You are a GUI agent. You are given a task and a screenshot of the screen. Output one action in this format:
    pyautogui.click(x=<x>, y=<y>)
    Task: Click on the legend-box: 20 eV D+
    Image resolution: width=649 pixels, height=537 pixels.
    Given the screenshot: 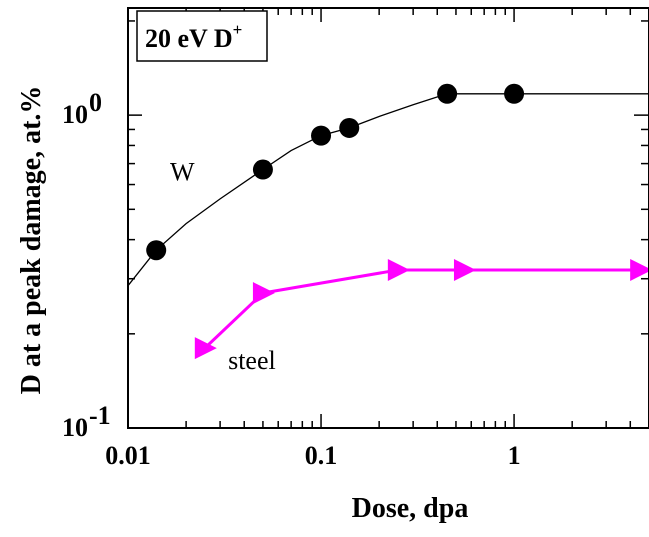 What is the action you would take?
    pyautogui.click(x=202, y=36)
    